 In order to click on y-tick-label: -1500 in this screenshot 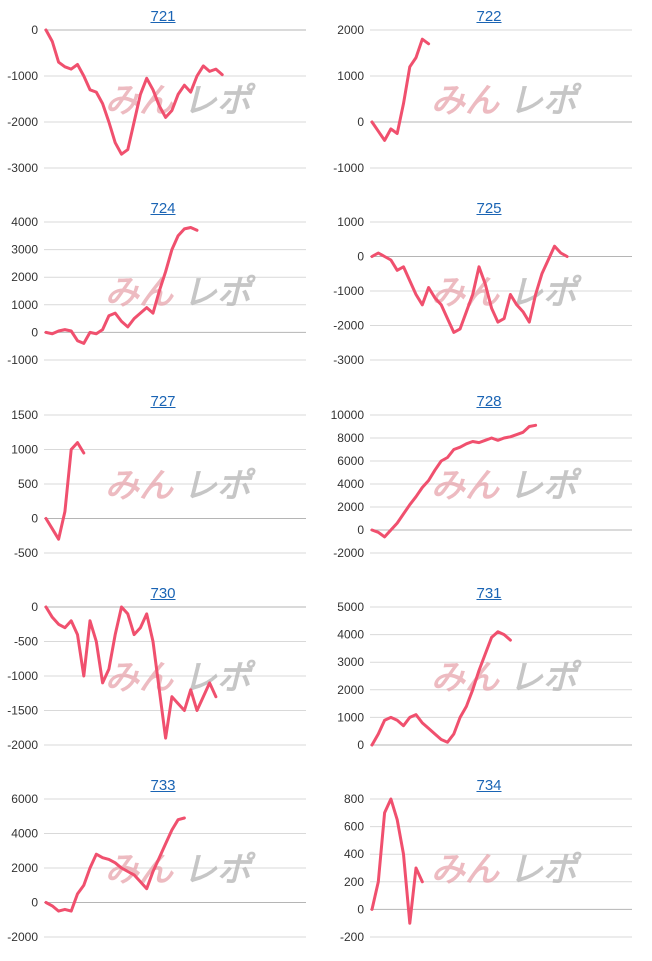, I will do `click(22, 710)`.